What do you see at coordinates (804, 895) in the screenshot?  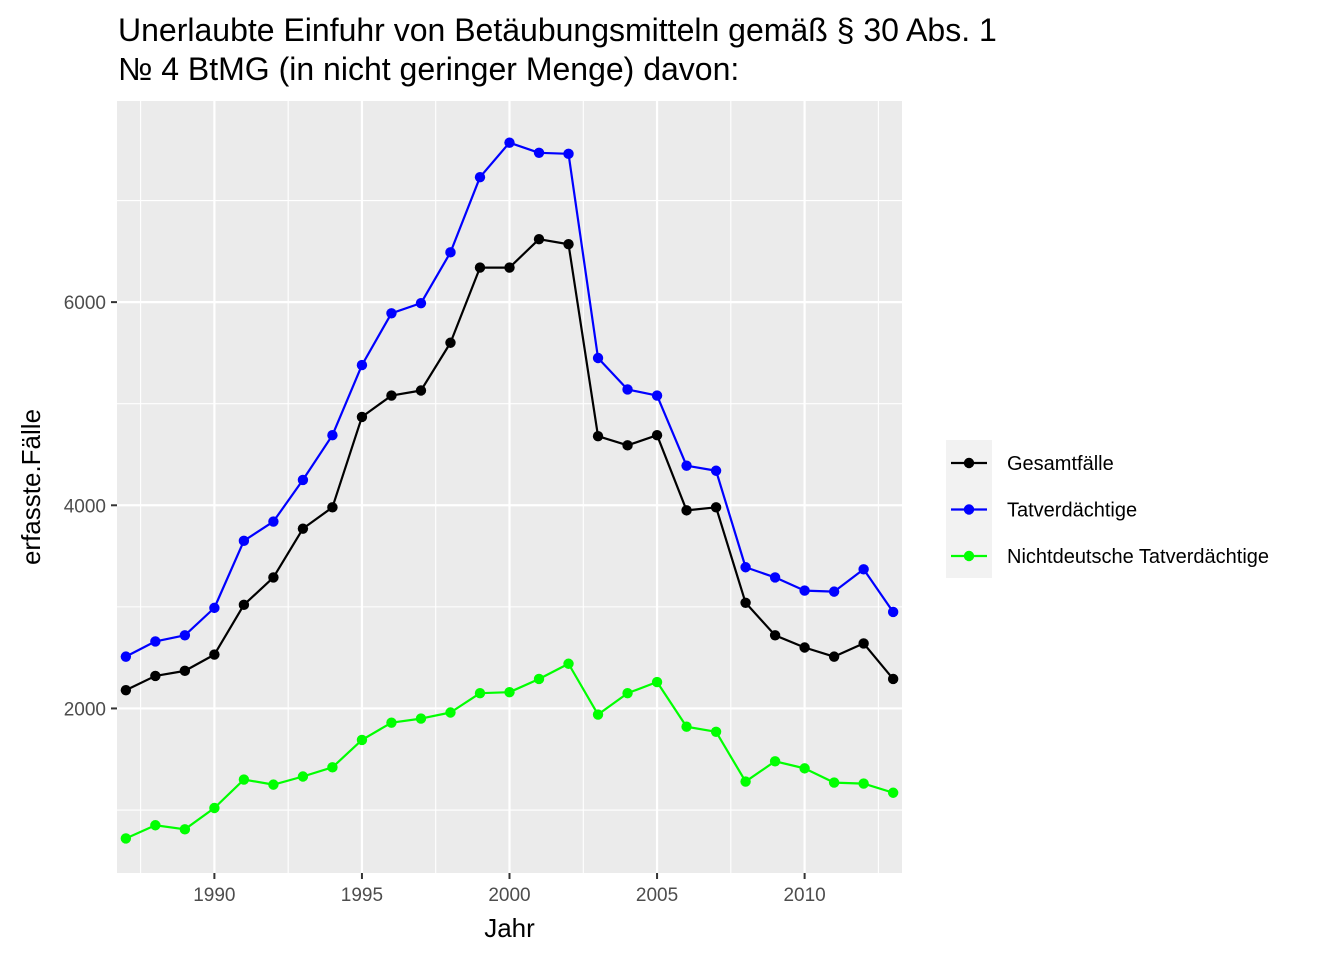 I see `x-tick-label: 2010` at bounding box center [804, 895].